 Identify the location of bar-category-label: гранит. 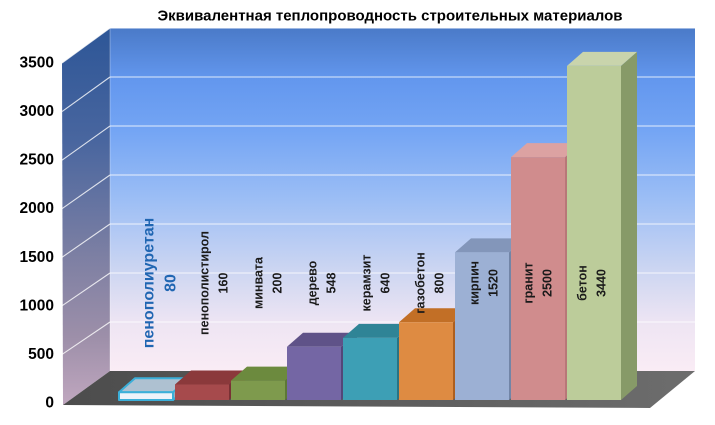
(529, 282).